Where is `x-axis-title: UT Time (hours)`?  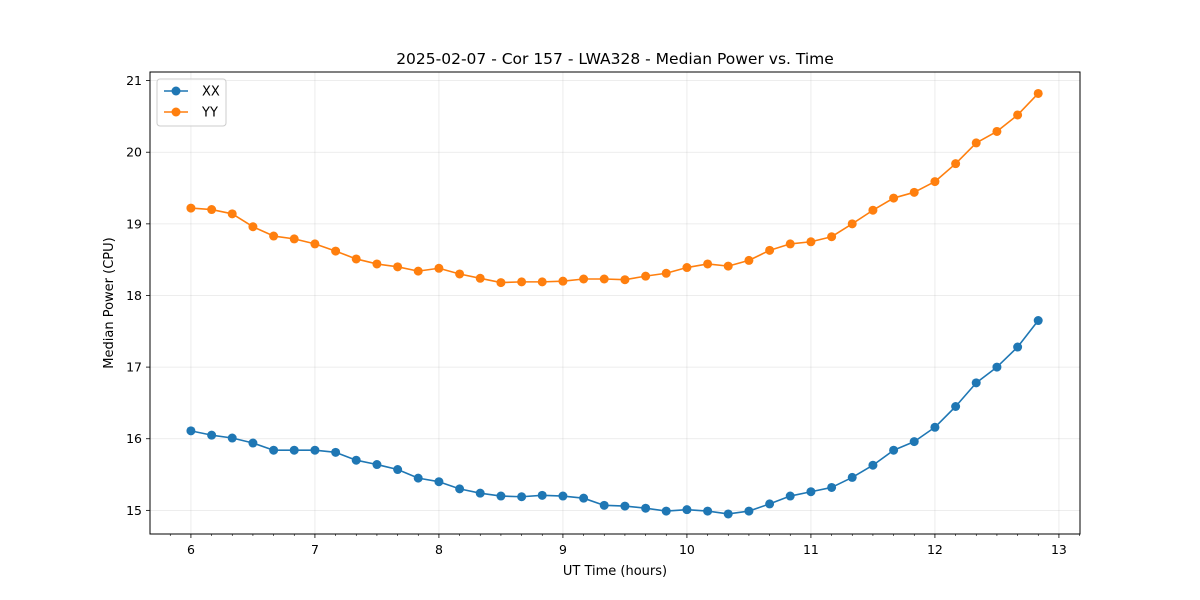 x-axis-title: UT Time (hours) is located at coordinates (615, 571).